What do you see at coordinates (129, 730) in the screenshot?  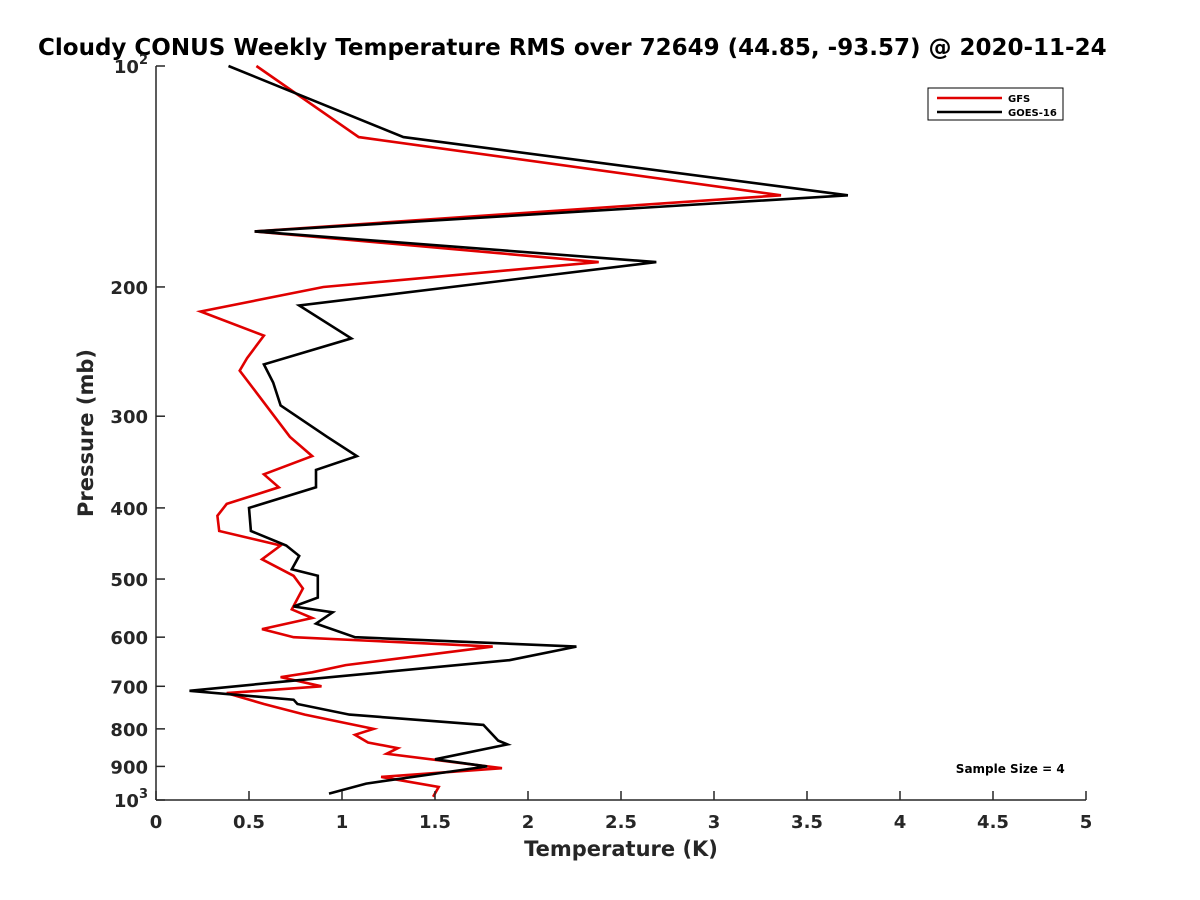 I see `y-tick-label: 800` at bounding box center [129, 730].